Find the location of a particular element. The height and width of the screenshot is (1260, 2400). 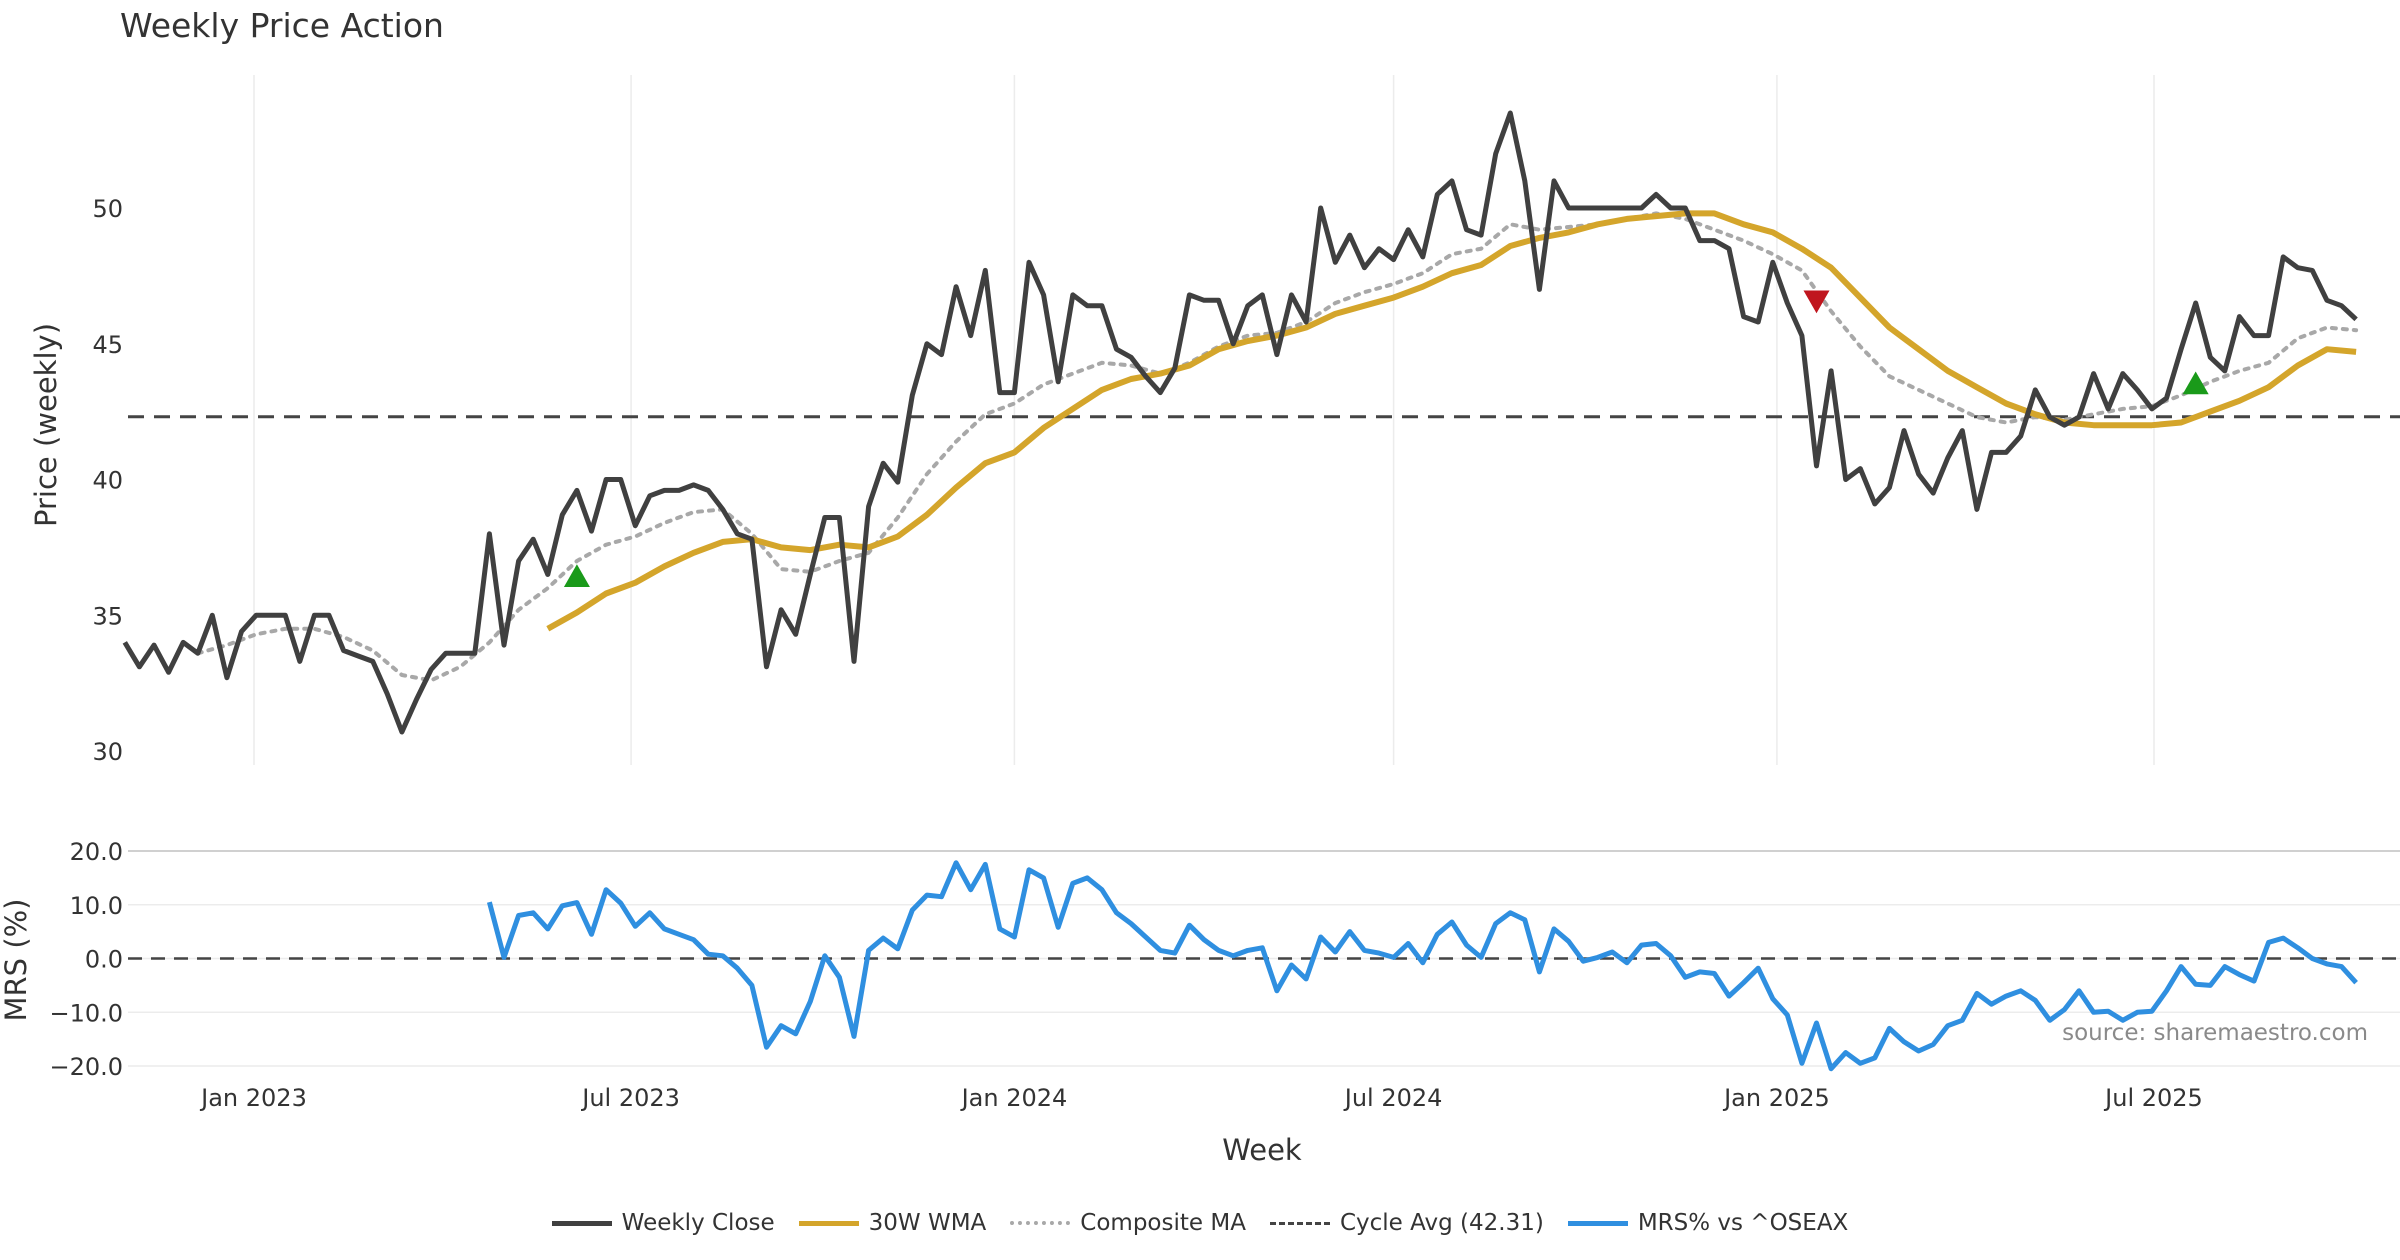

mrs-y-tick-label: 10.0 is located at coordinates (96, 906).